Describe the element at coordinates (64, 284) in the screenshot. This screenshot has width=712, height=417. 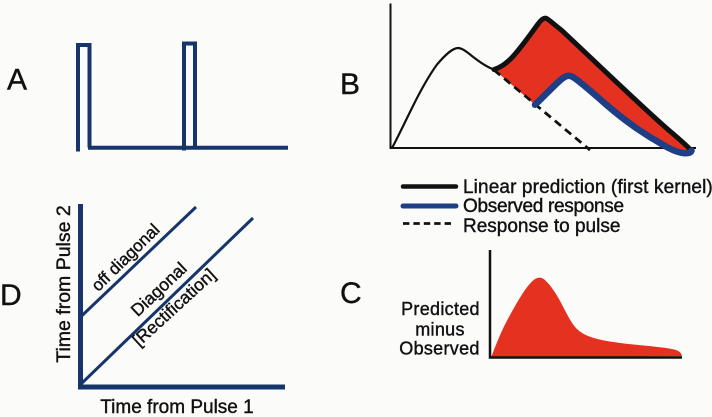
I see `svg-text: Time from Pulse 2` at that location.